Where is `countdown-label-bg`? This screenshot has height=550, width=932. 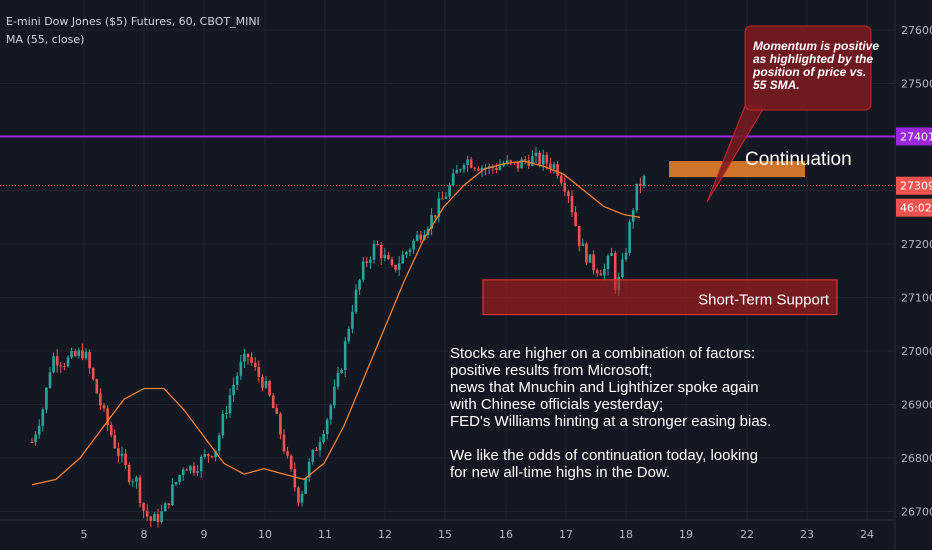 countdown-label-bg is located at coordinates (914, 207).